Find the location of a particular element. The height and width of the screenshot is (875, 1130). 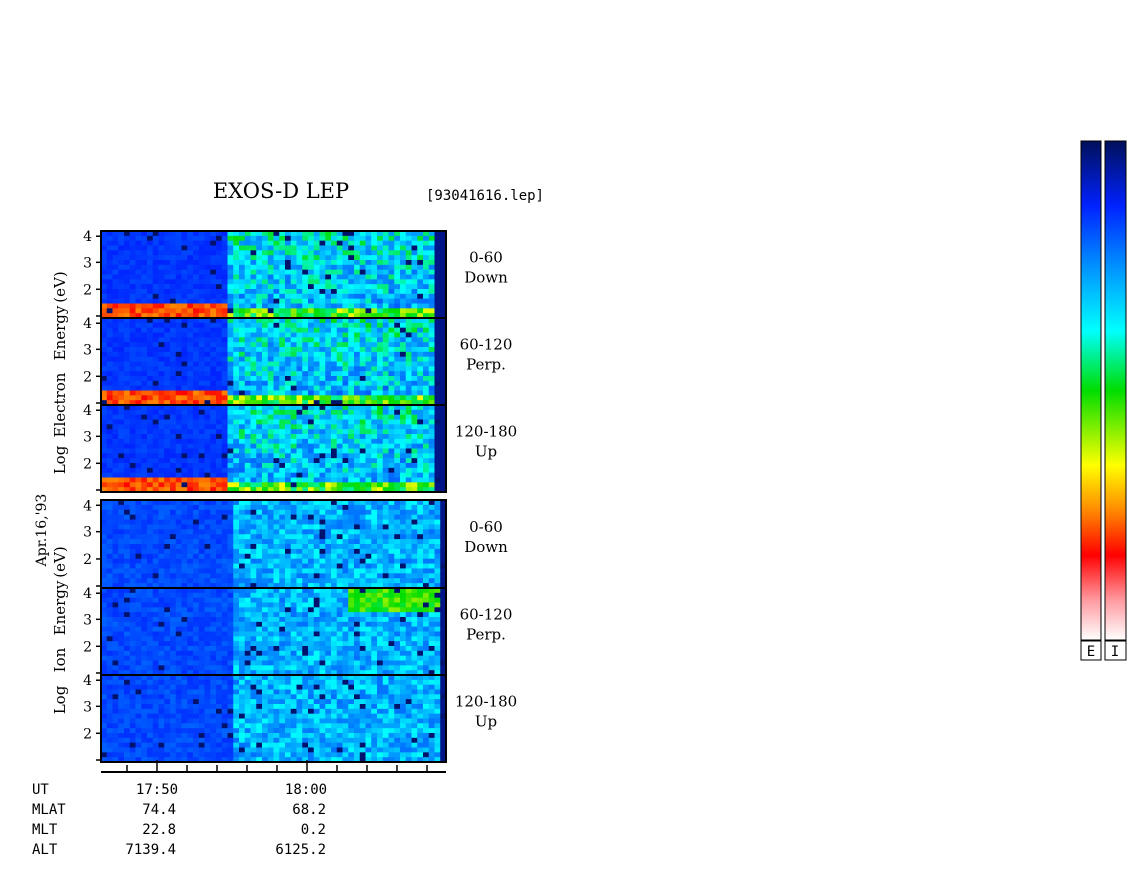

y-tick-label: 4 is located at coordinates (87, 411).